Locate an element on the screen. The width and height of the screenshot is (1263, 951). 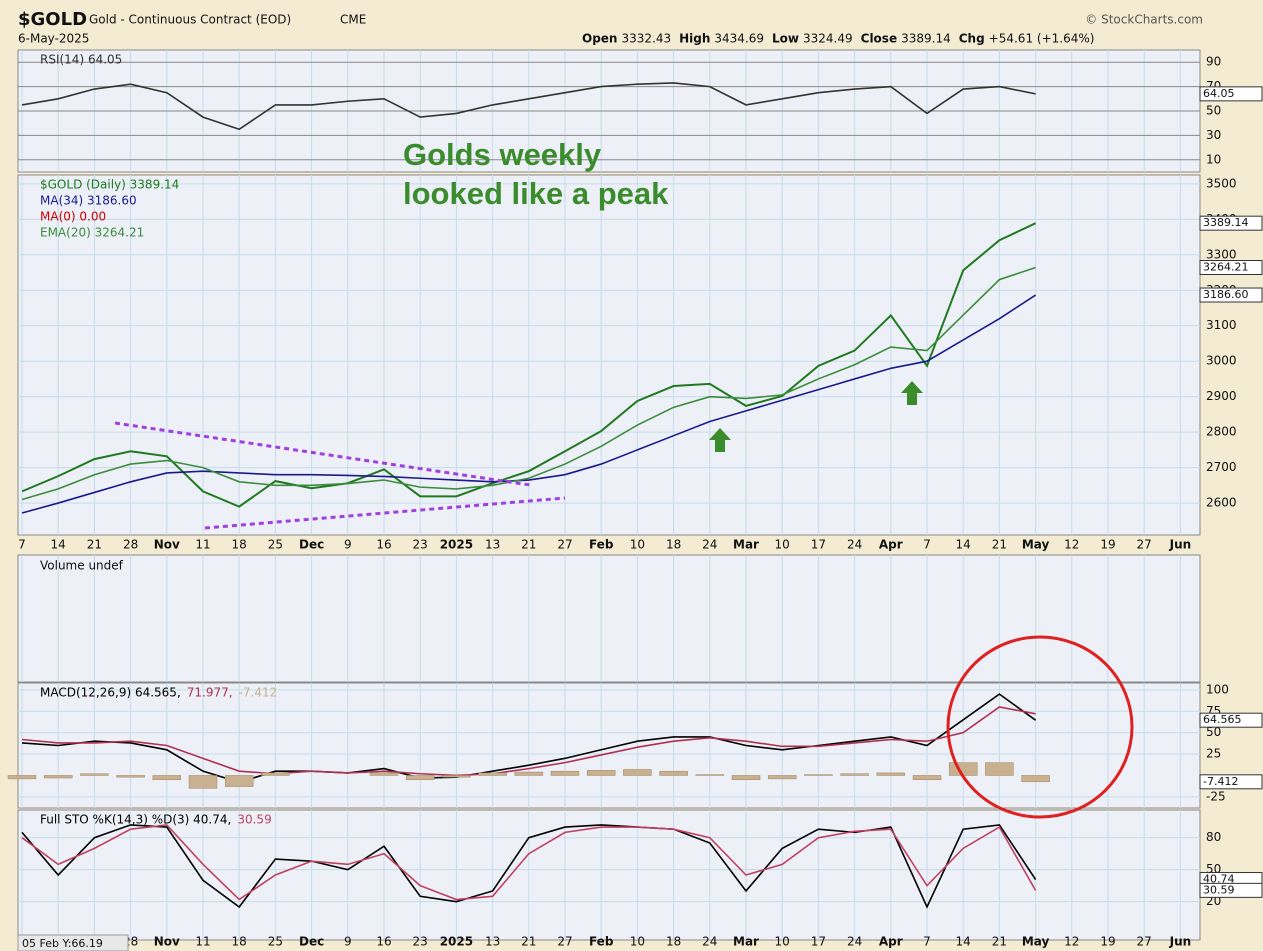
value-tag-label: 30.59 is located at coordinates (1219, 889).